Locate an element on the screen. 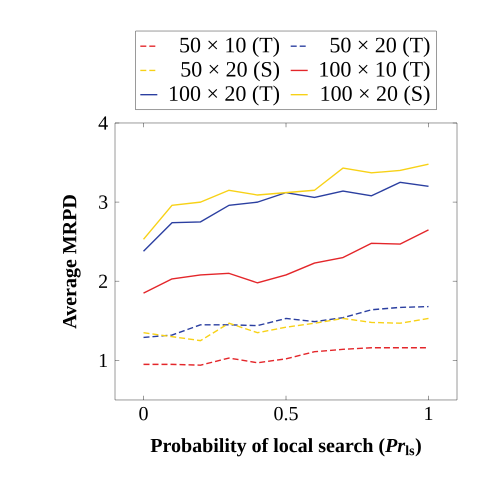 The width and height of the screenshot is (484, 479). legend-label: 100 × 20 (T) is located at coordinates (225, 96).